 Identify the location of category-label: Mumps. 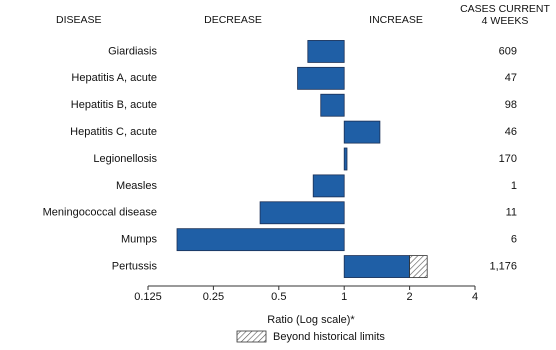
(139, 240).